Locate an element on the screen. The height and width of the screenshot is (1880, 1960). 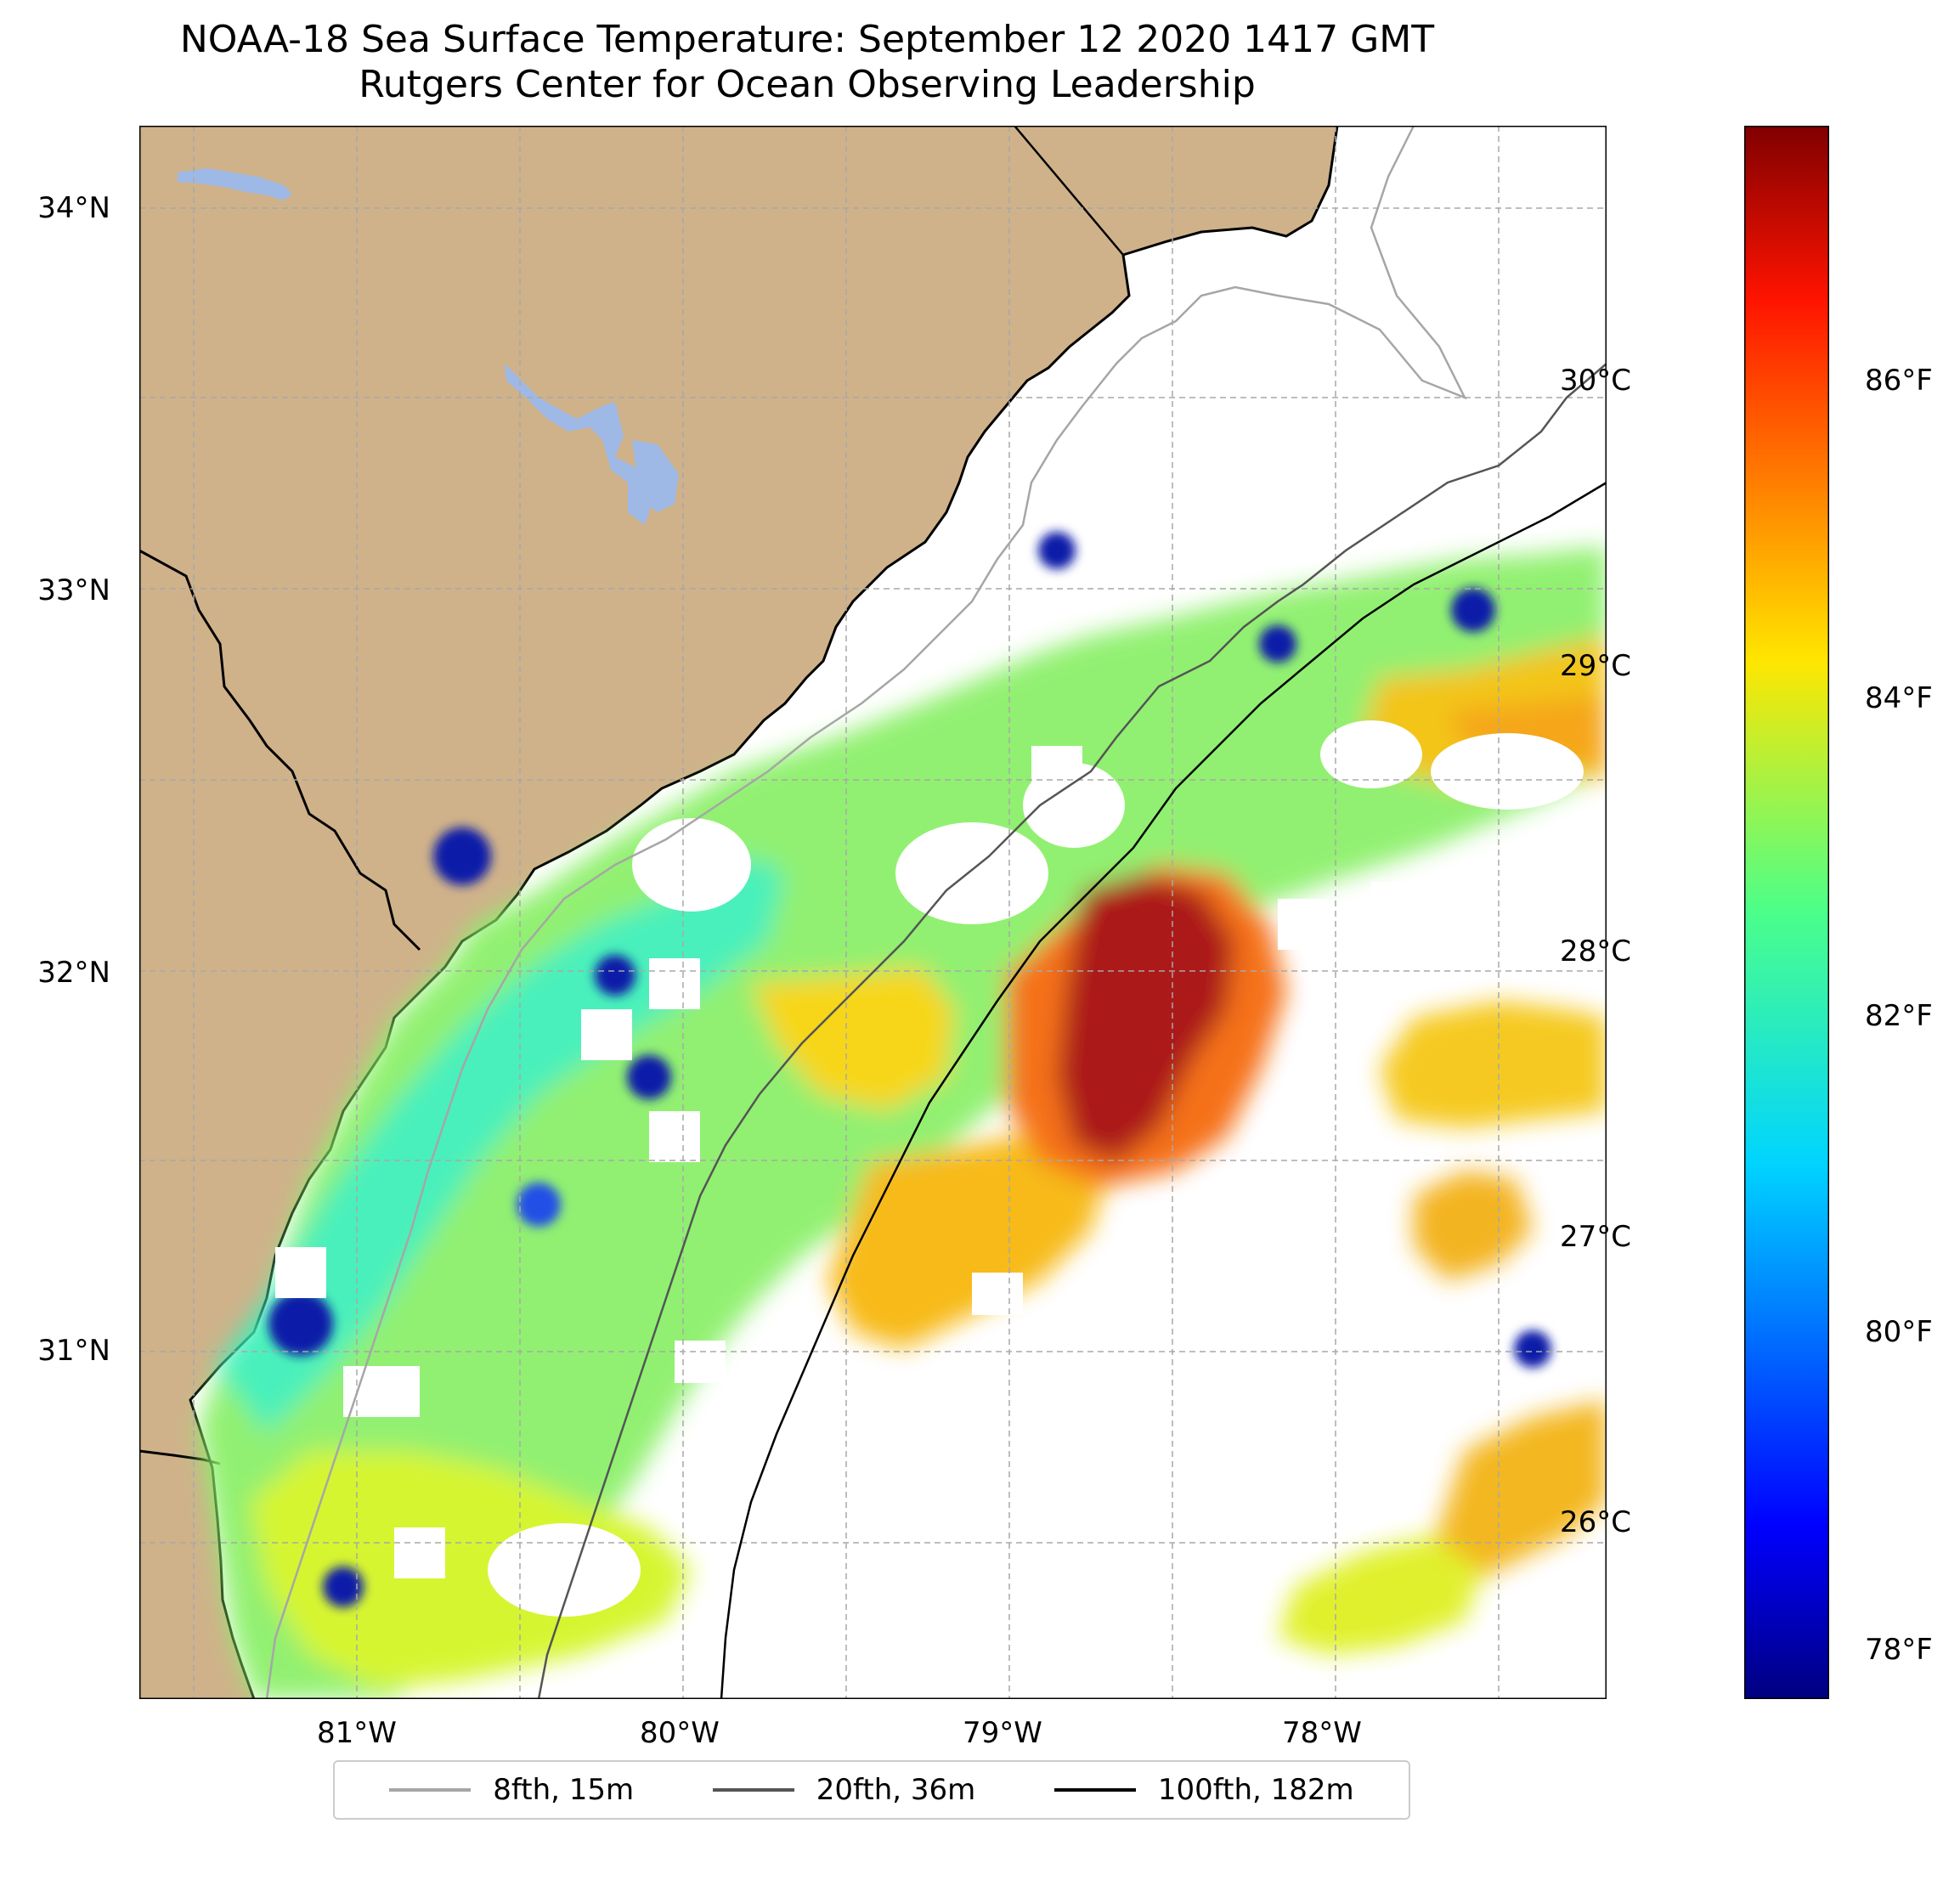
colorbar-label-78f: 78°F is located at coordinates (1899, 1650).